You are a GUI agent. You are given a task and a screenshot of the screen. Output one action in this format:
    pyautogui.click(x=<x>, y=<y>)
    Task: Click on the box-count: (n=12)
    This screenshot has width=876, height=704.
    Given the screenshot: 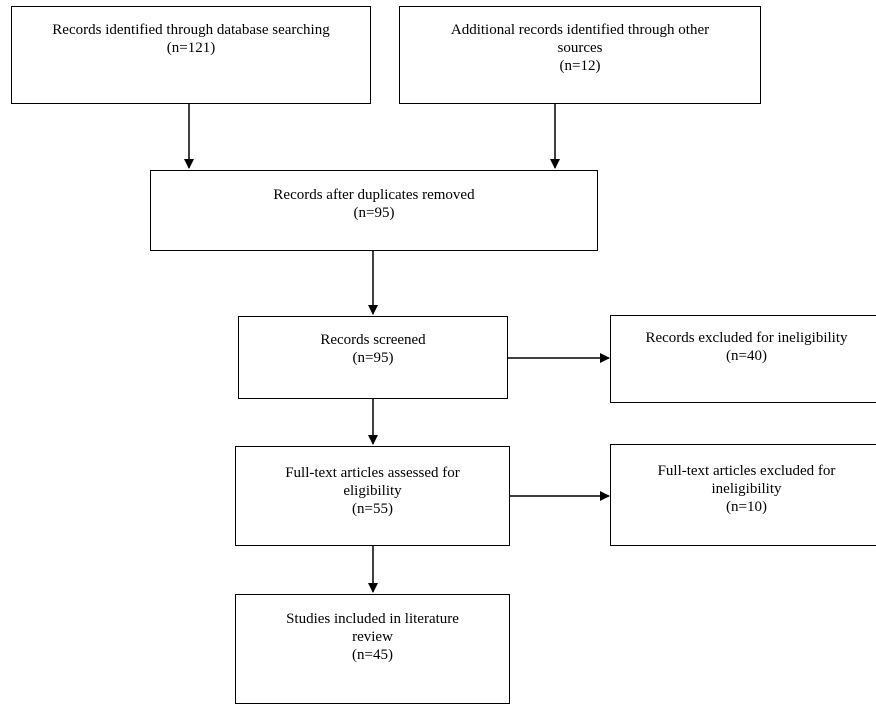 What is the action you would take?
    pyautogui.click(x=580, y=66)
    